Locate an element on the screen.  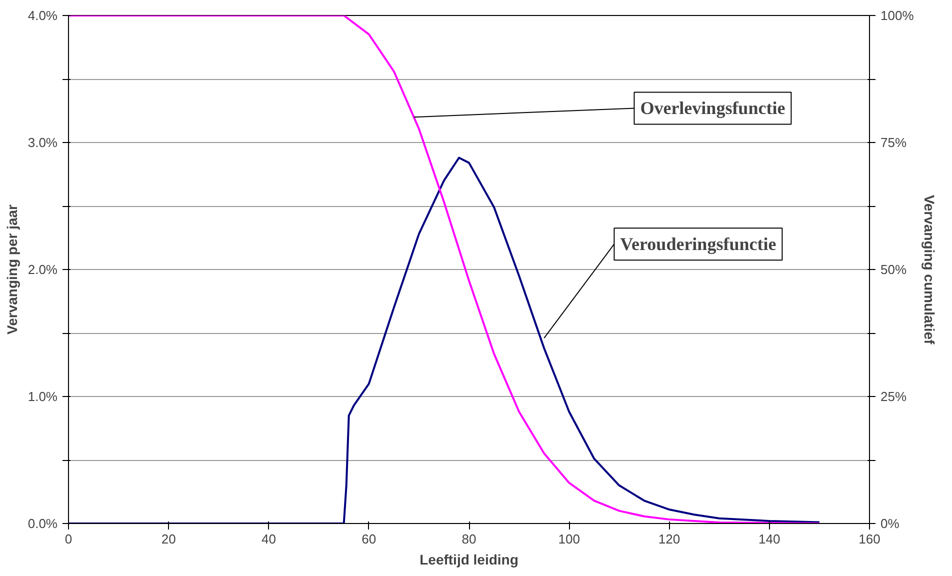
y-axis-title: Vervanging per jaar is located at coordinates (12, 269).